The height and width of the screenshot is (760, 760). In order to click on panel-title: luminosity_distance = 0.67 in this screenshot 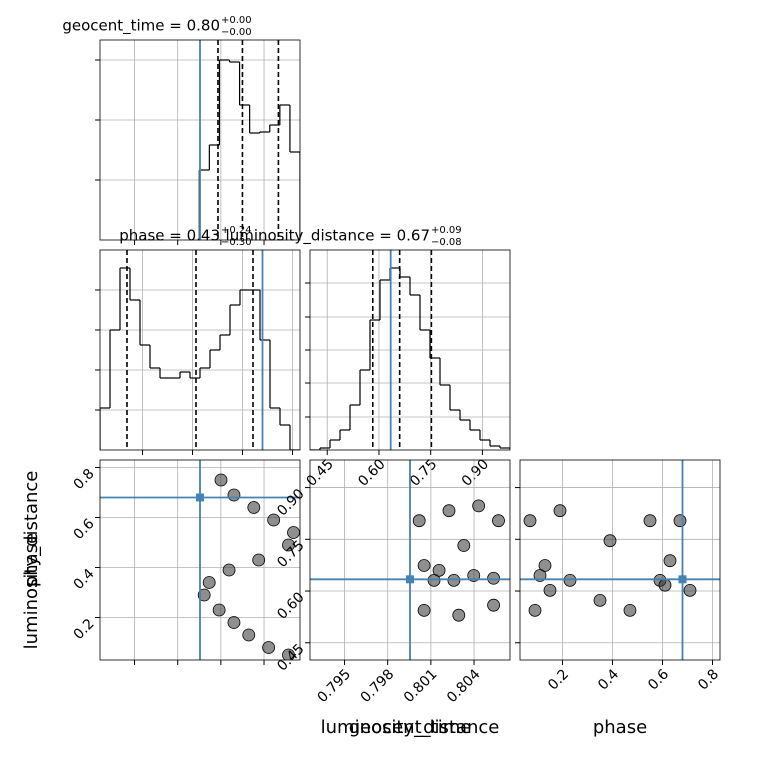, I will do `click(328, 236)`.